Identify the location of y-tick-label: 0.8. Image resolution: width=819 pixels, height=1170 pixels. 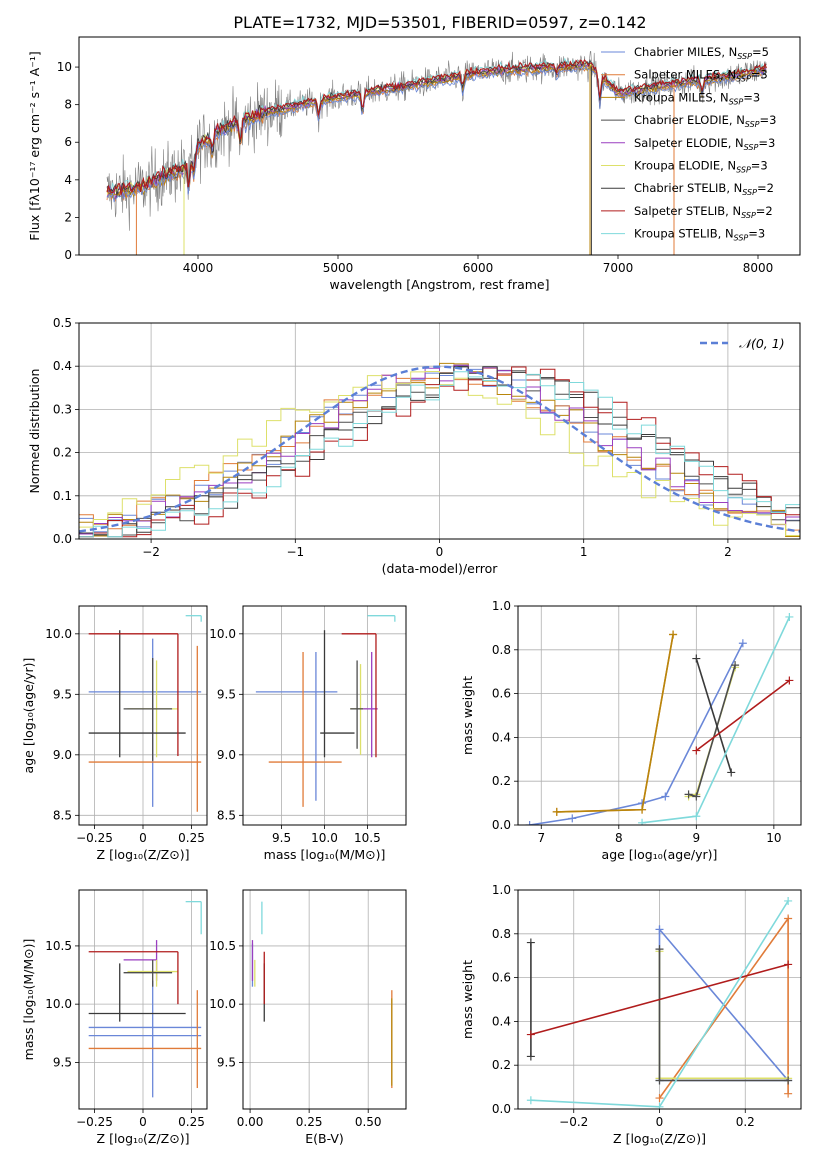
(501, 650).